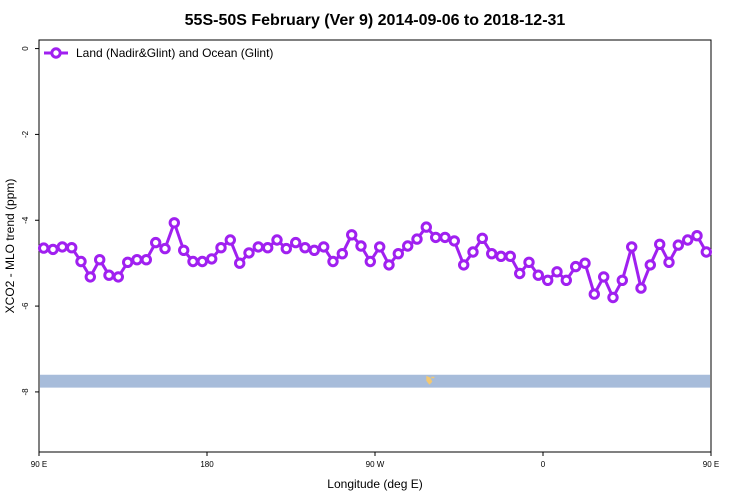  I want to click on y-axis-label: XCO2 - MLO trend (ppm), so click(10, 246).